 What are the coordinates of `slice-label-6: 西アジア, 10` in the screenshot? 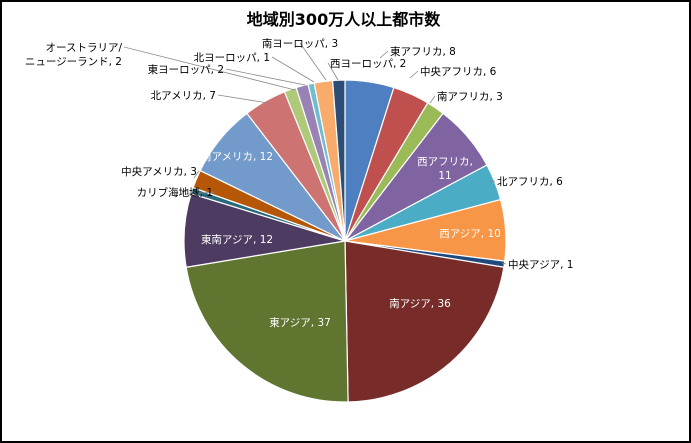 It's located at (470, 234).